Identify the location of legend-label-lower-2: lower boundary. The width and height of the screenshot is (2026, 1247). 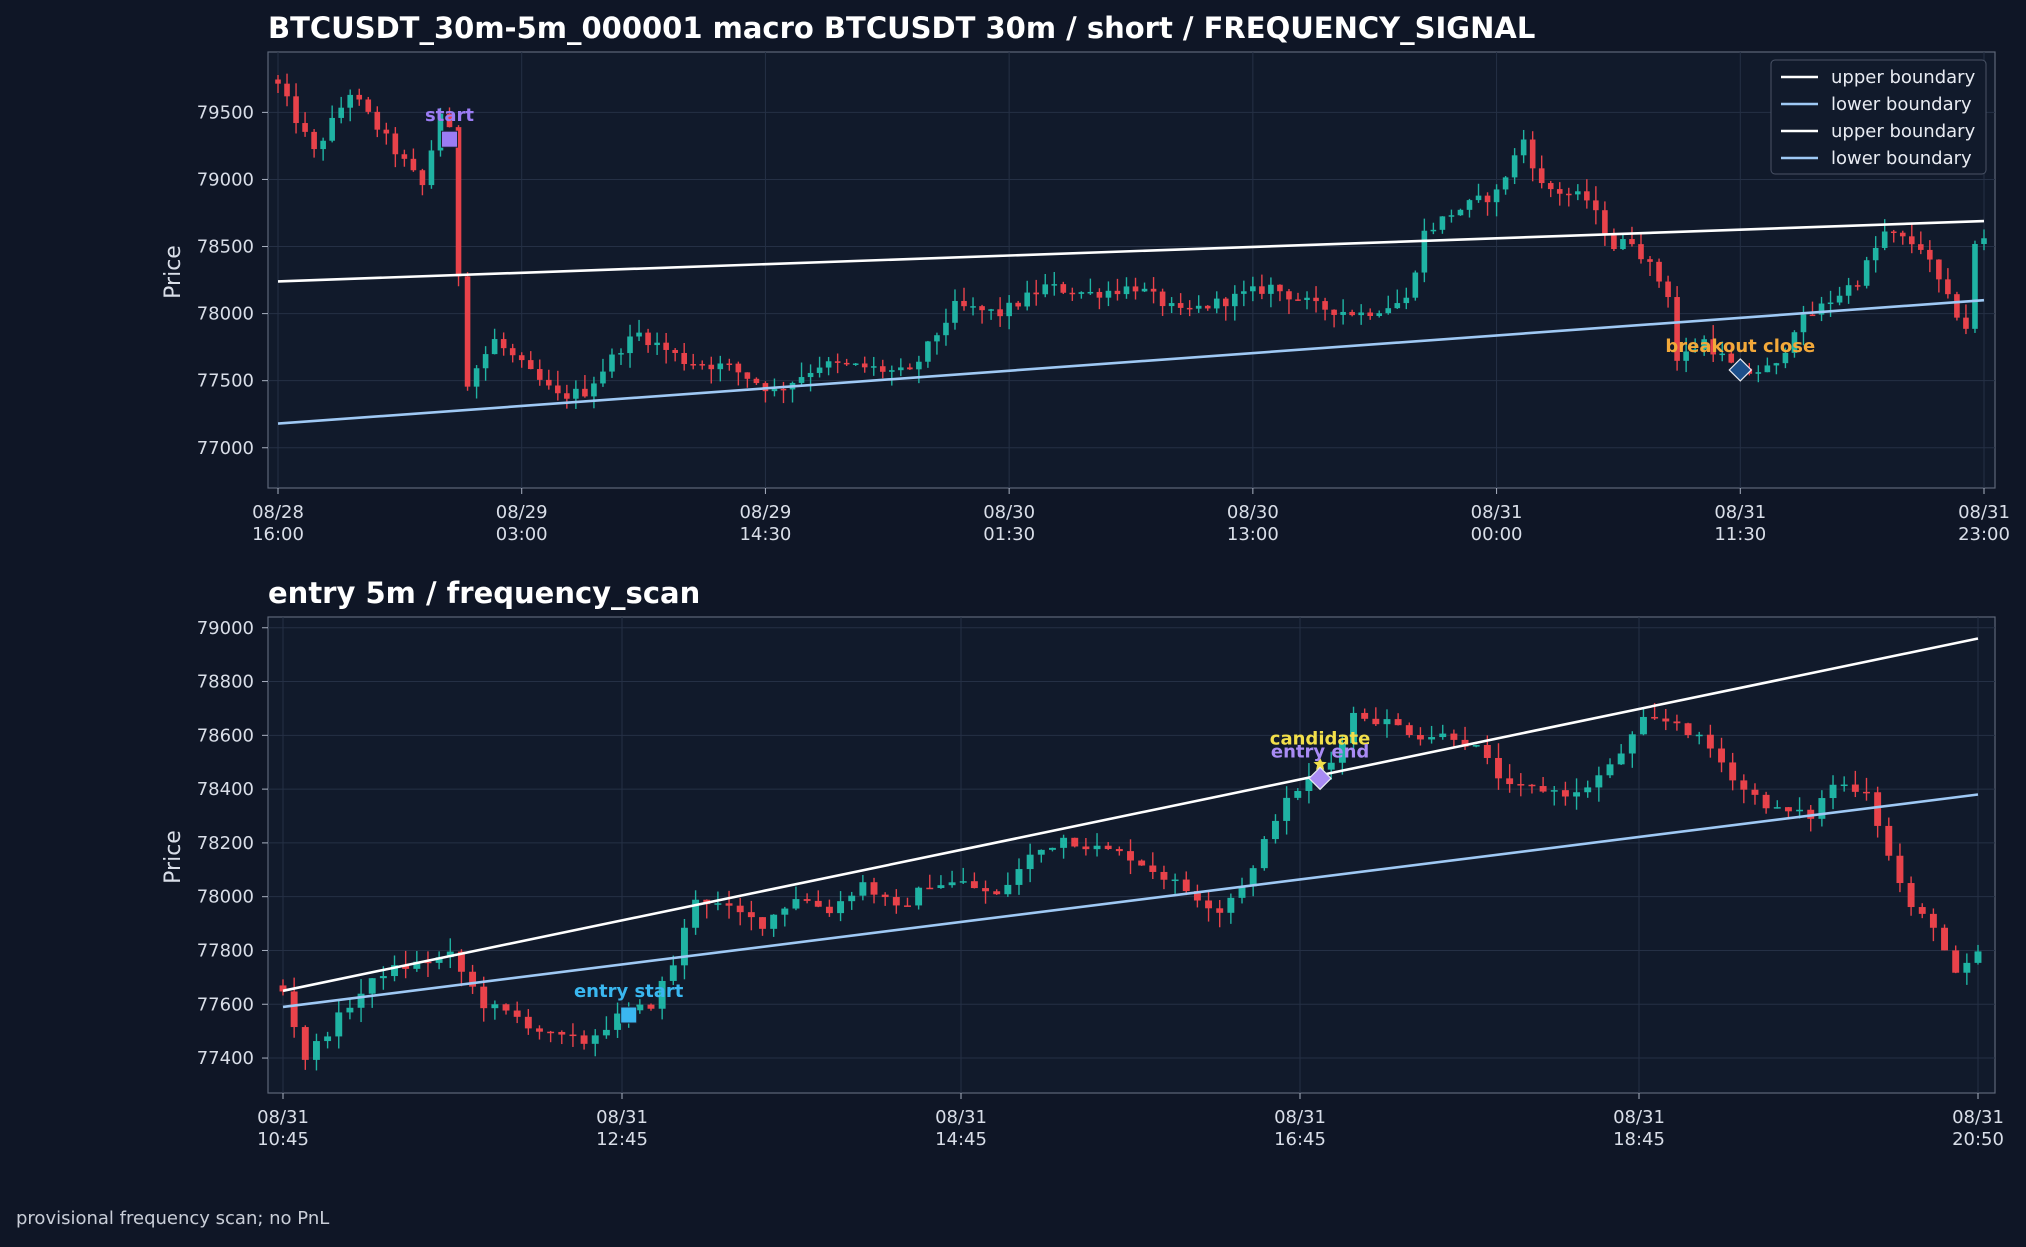
(1901, 158).